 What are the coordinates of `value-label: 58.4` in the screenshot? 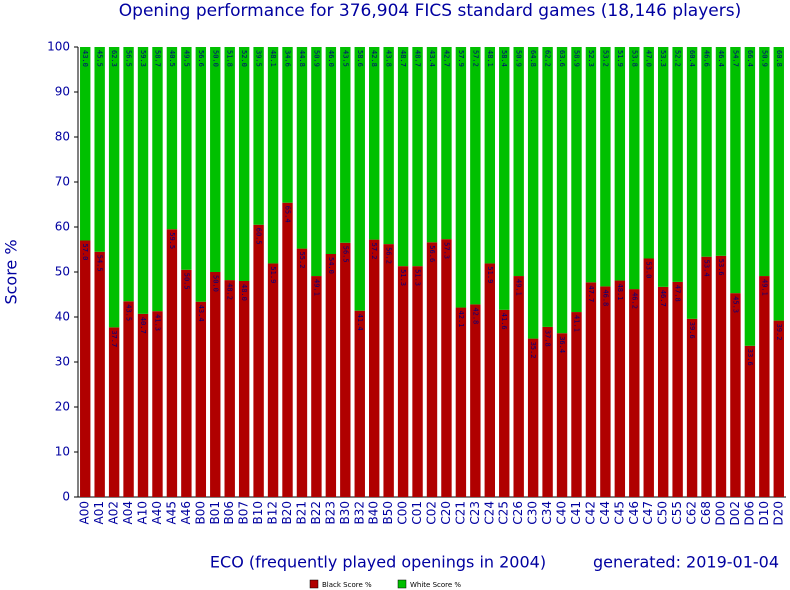 It's located at (504, 58).